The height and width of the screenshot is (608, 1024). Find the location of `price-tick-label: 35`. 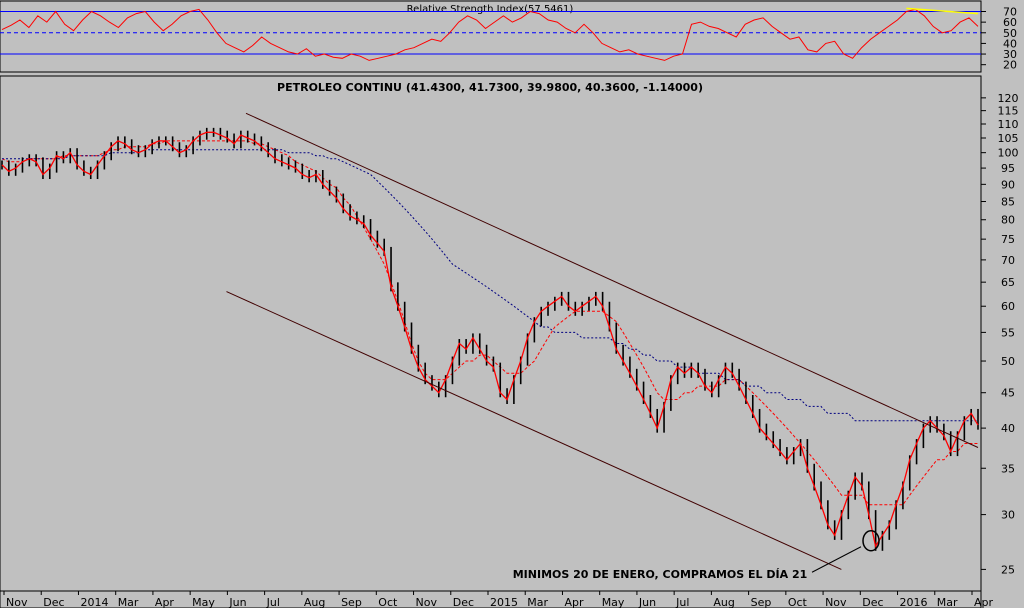

price-tick-label: 35 is located at coordinates (1008, 468).